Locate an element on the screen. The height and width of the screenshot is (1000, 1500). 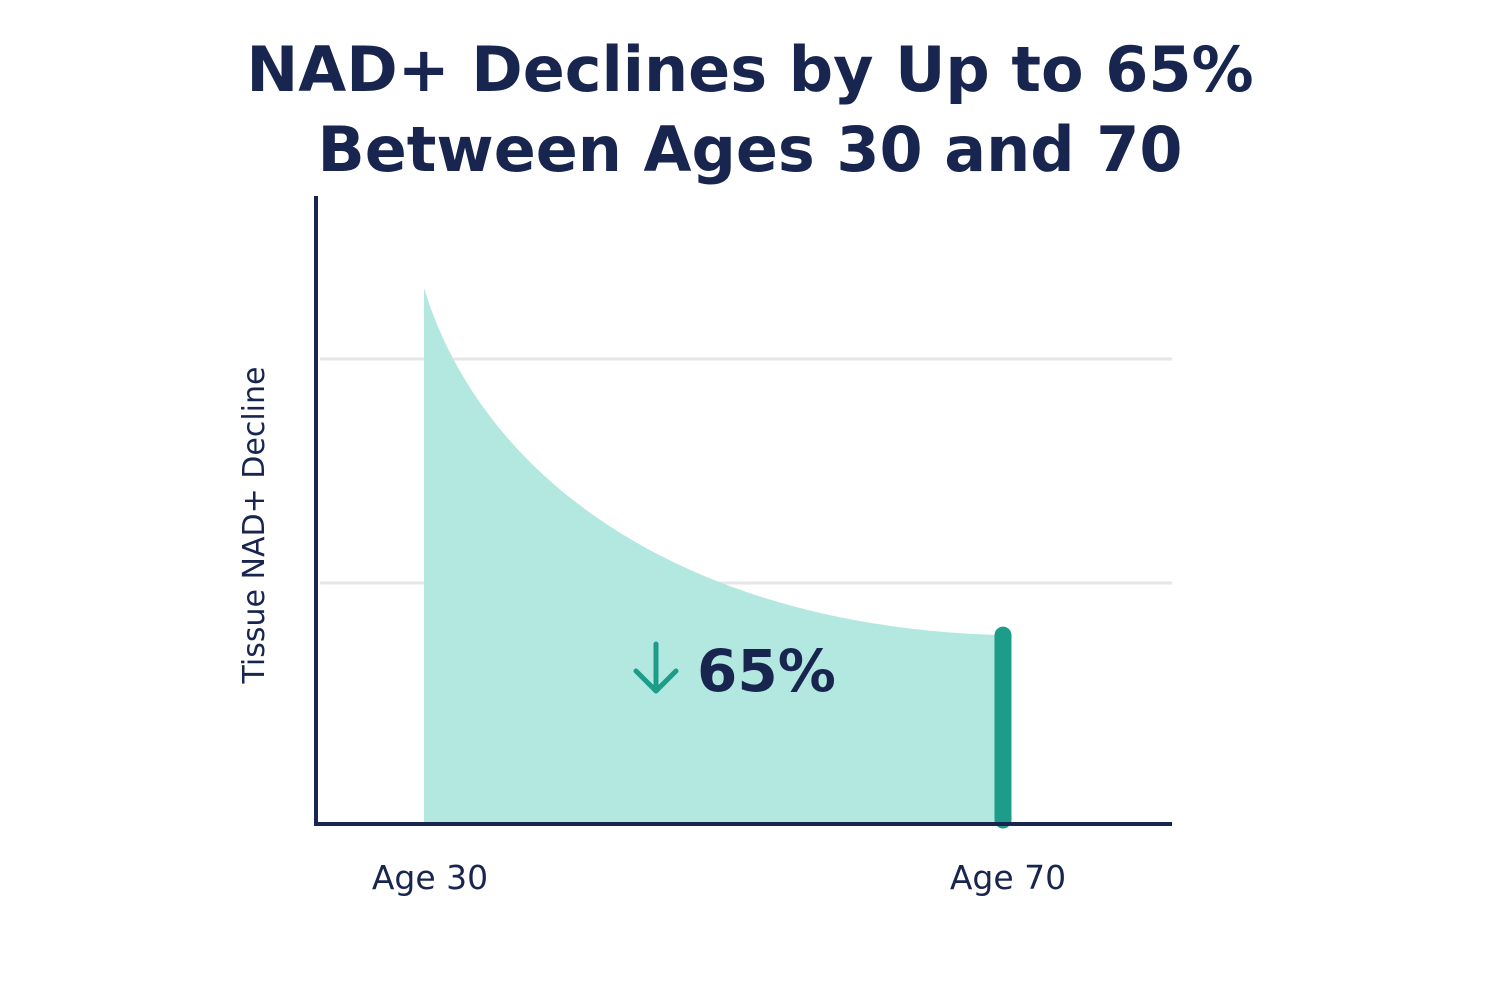
x-tick-label-age-70: Age 70 is located at coordinates (1008, 877).